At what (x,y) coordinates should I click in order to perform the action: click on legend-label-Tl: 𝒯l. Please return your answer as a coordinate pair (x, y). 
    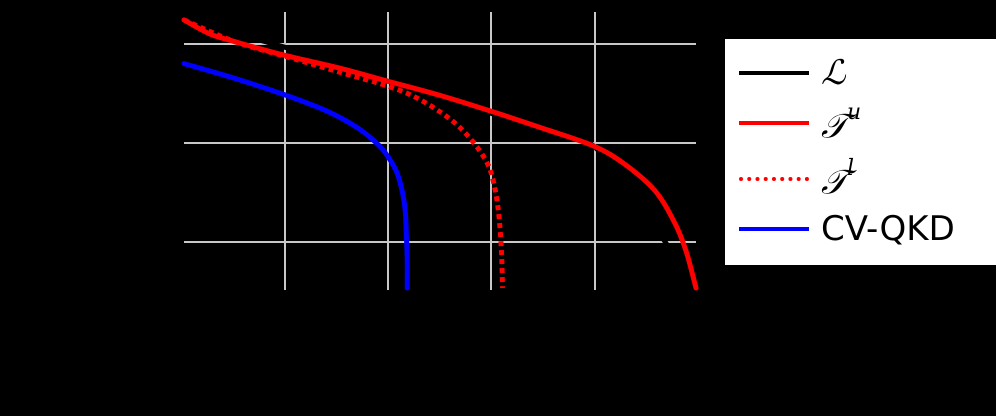
    Looking at the image, I should click on (838, 179).